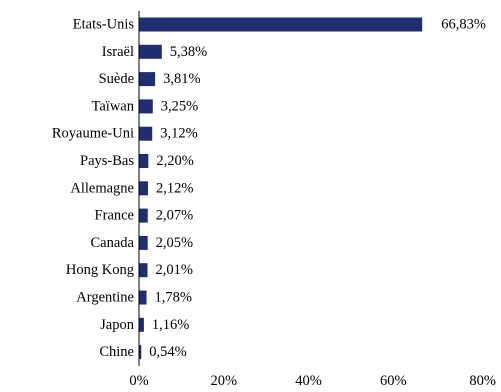 Image resolution: width=501 pixels, height=392 pixels. I want to click on value-label: 2,05%, so click(174, 243).